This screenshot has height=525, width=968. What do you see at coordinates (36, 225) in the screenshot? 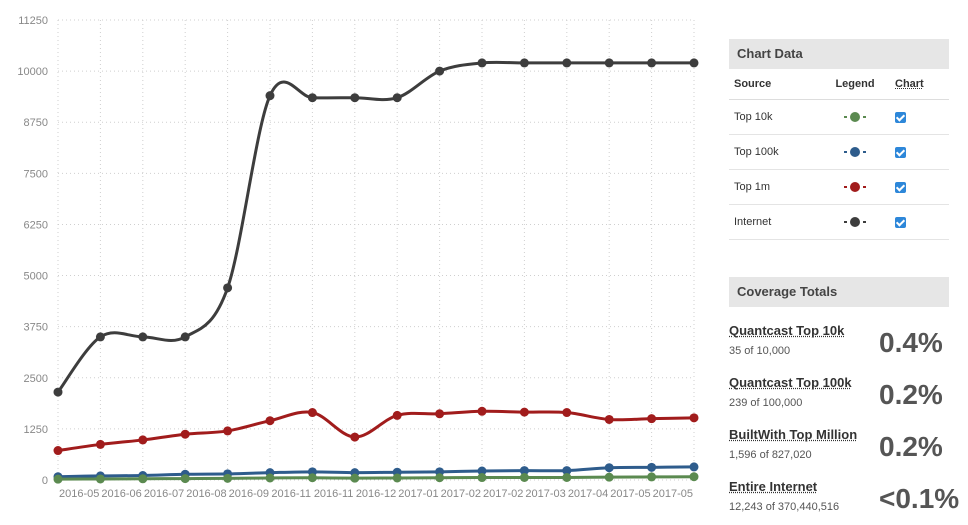
I see `y-tick-label: 6250` at bounding box center [36, 225].